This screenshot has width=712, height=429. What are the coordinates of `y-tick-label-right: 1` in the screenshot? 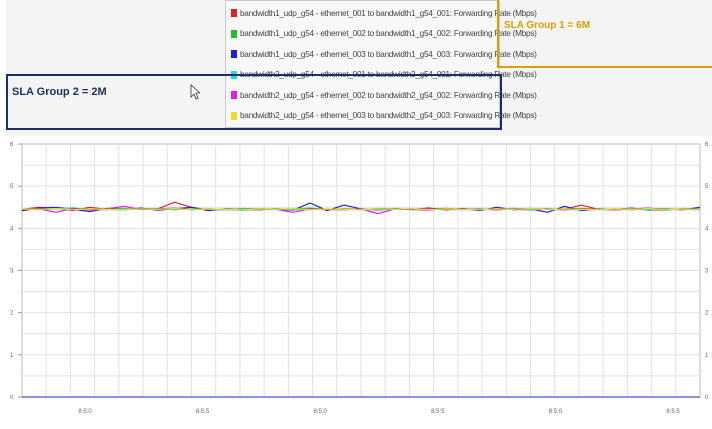 It's located at (707, 356).